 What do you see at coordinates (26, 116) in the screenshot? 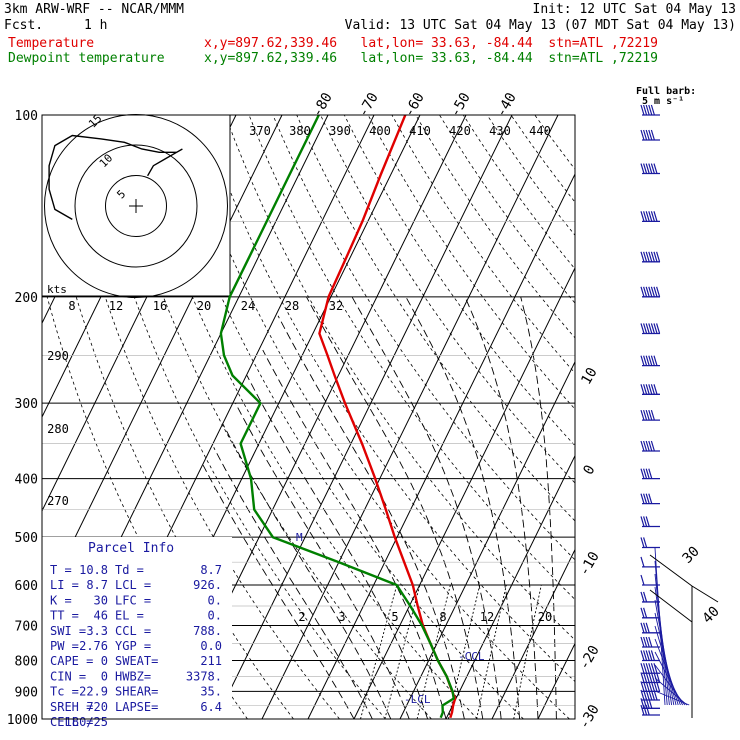
I see `pressure-tick-label: 100` at bounding box center [26, 116].